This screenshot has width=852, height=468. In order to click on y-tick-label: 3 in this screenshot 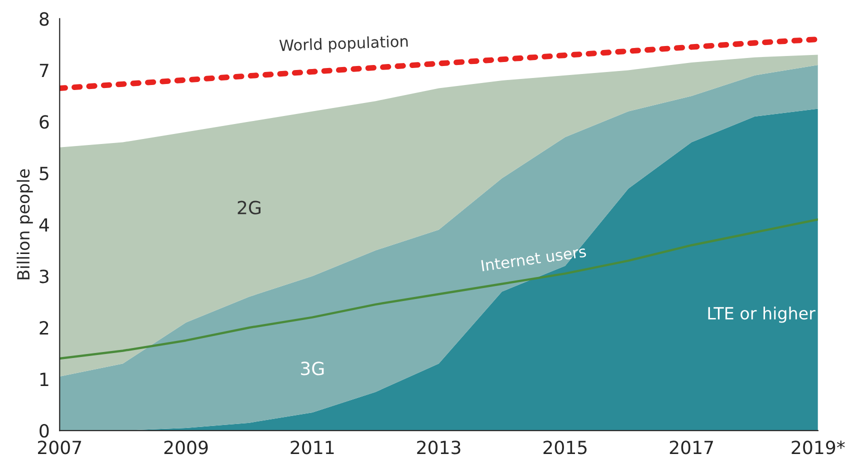, I will do `click(44, 277)`.